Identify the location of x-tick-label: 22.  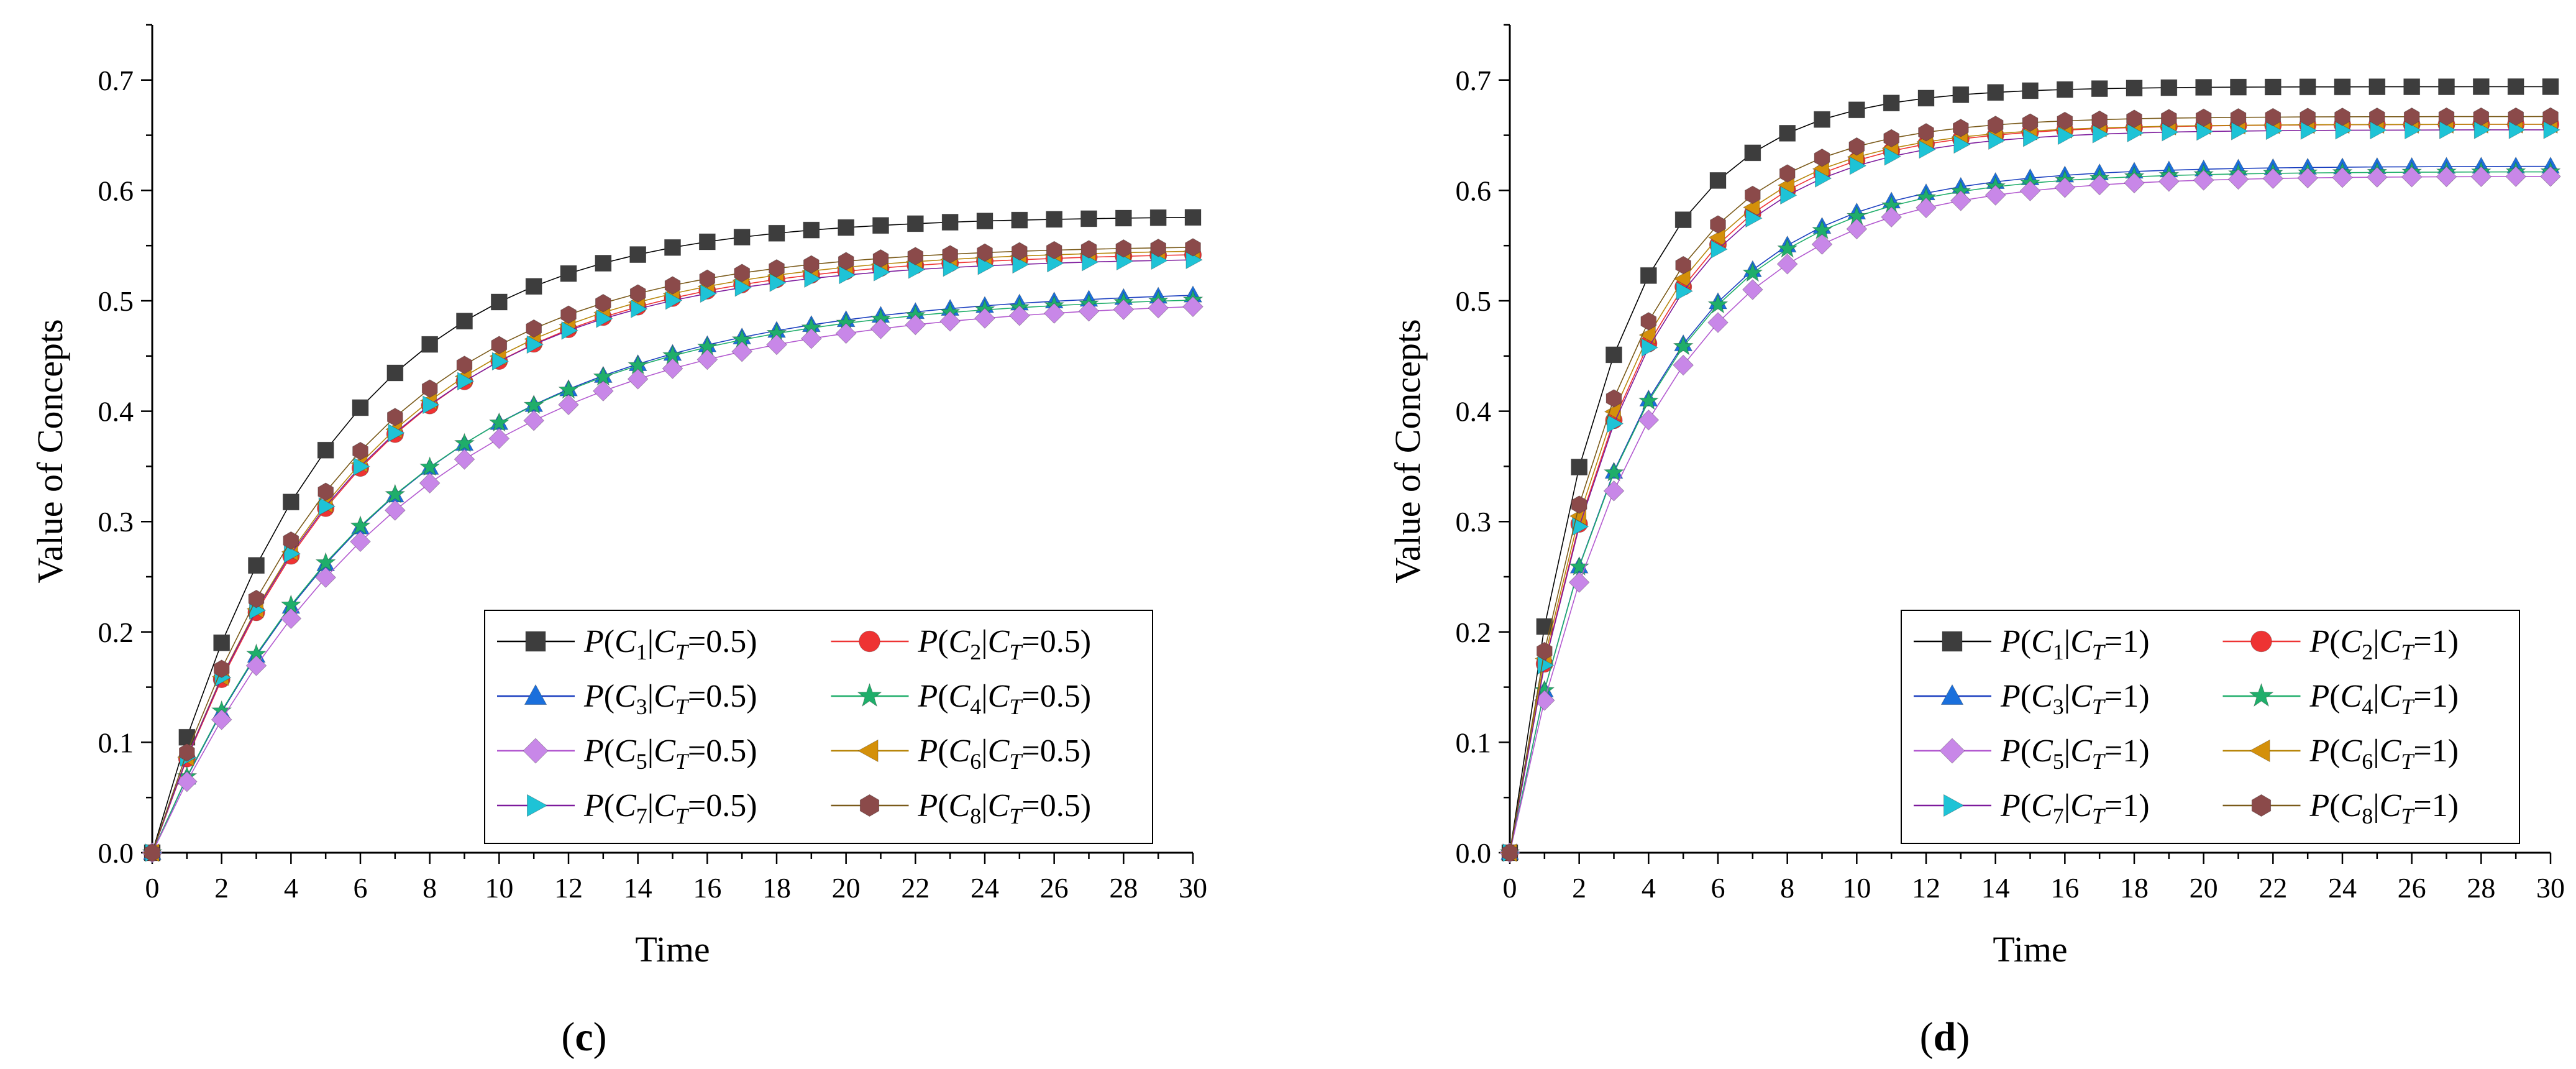
(2273, 888).